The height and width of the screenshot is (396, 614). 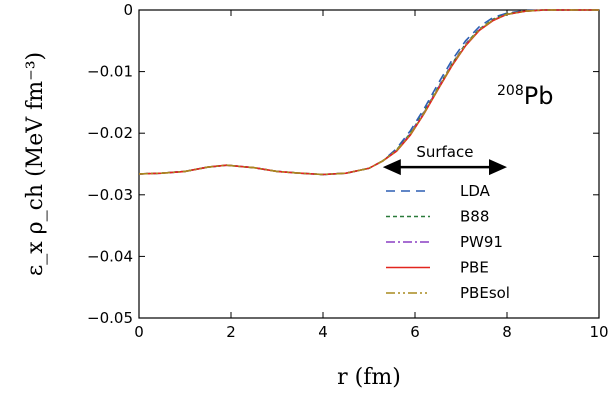 I want to click on y-tick-label: −0.02, so click(x=110, y=133).